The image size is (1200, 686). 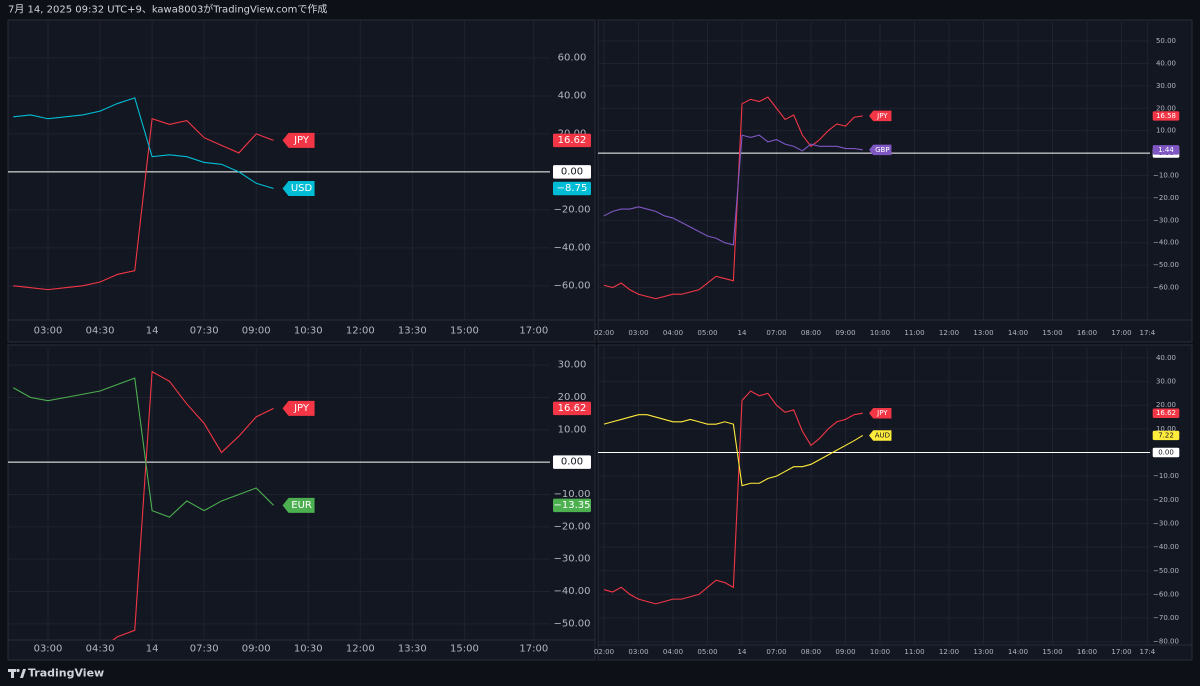 I want to click on x-tick-label: 07:00, so click(x=776, y=652).